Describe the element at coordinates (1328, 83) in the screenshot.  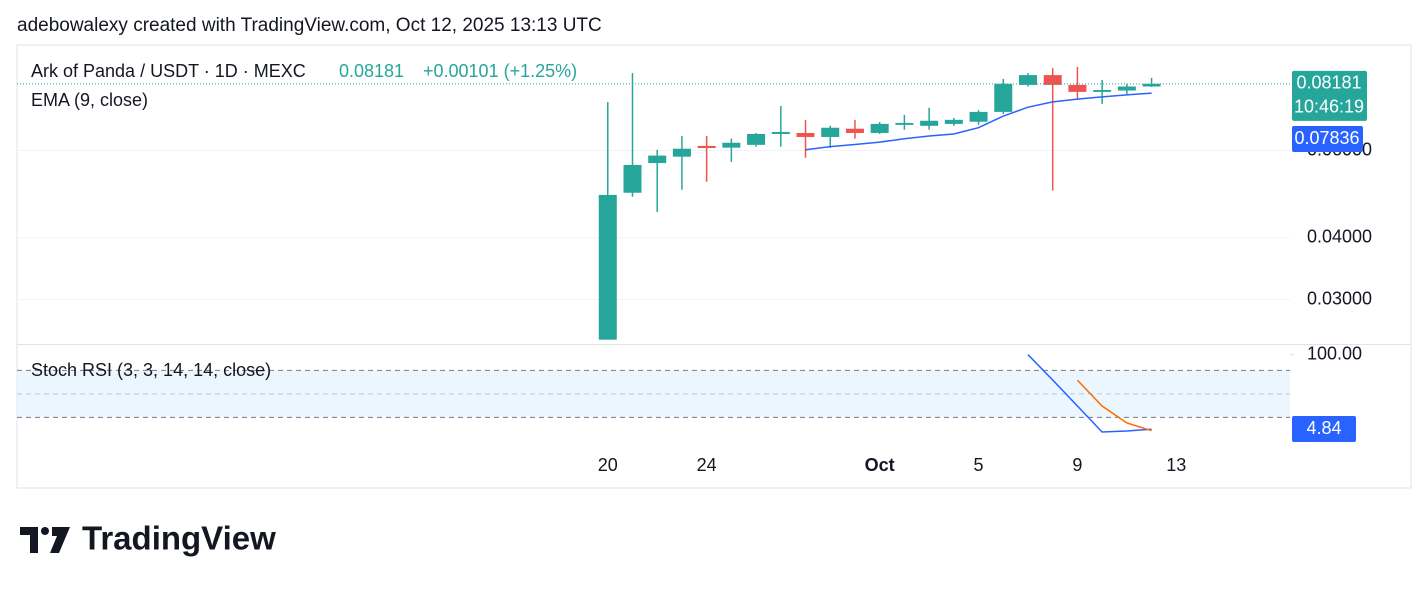
I see `price-tag-label: 0.08181` at that location.